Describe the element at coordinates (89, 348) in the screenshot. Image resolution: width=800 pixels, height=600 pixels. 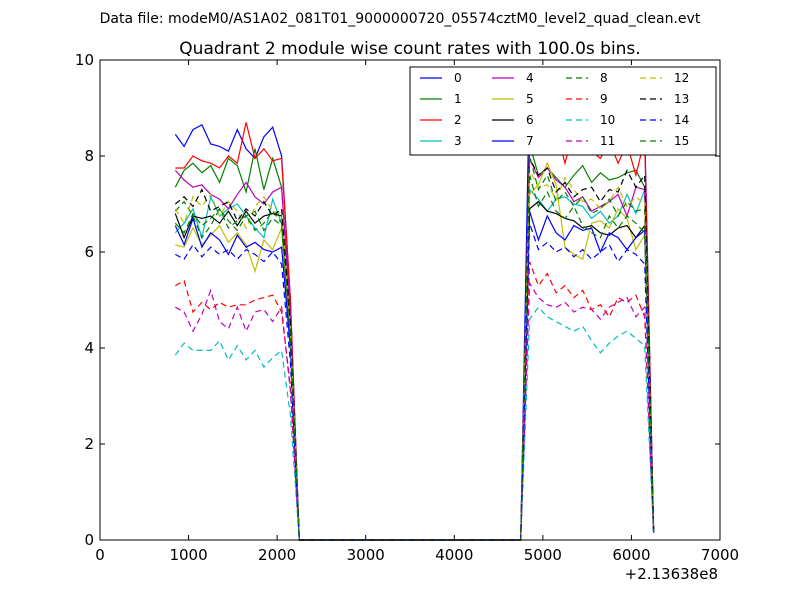
I see `y-tick-label: 4` at that location.